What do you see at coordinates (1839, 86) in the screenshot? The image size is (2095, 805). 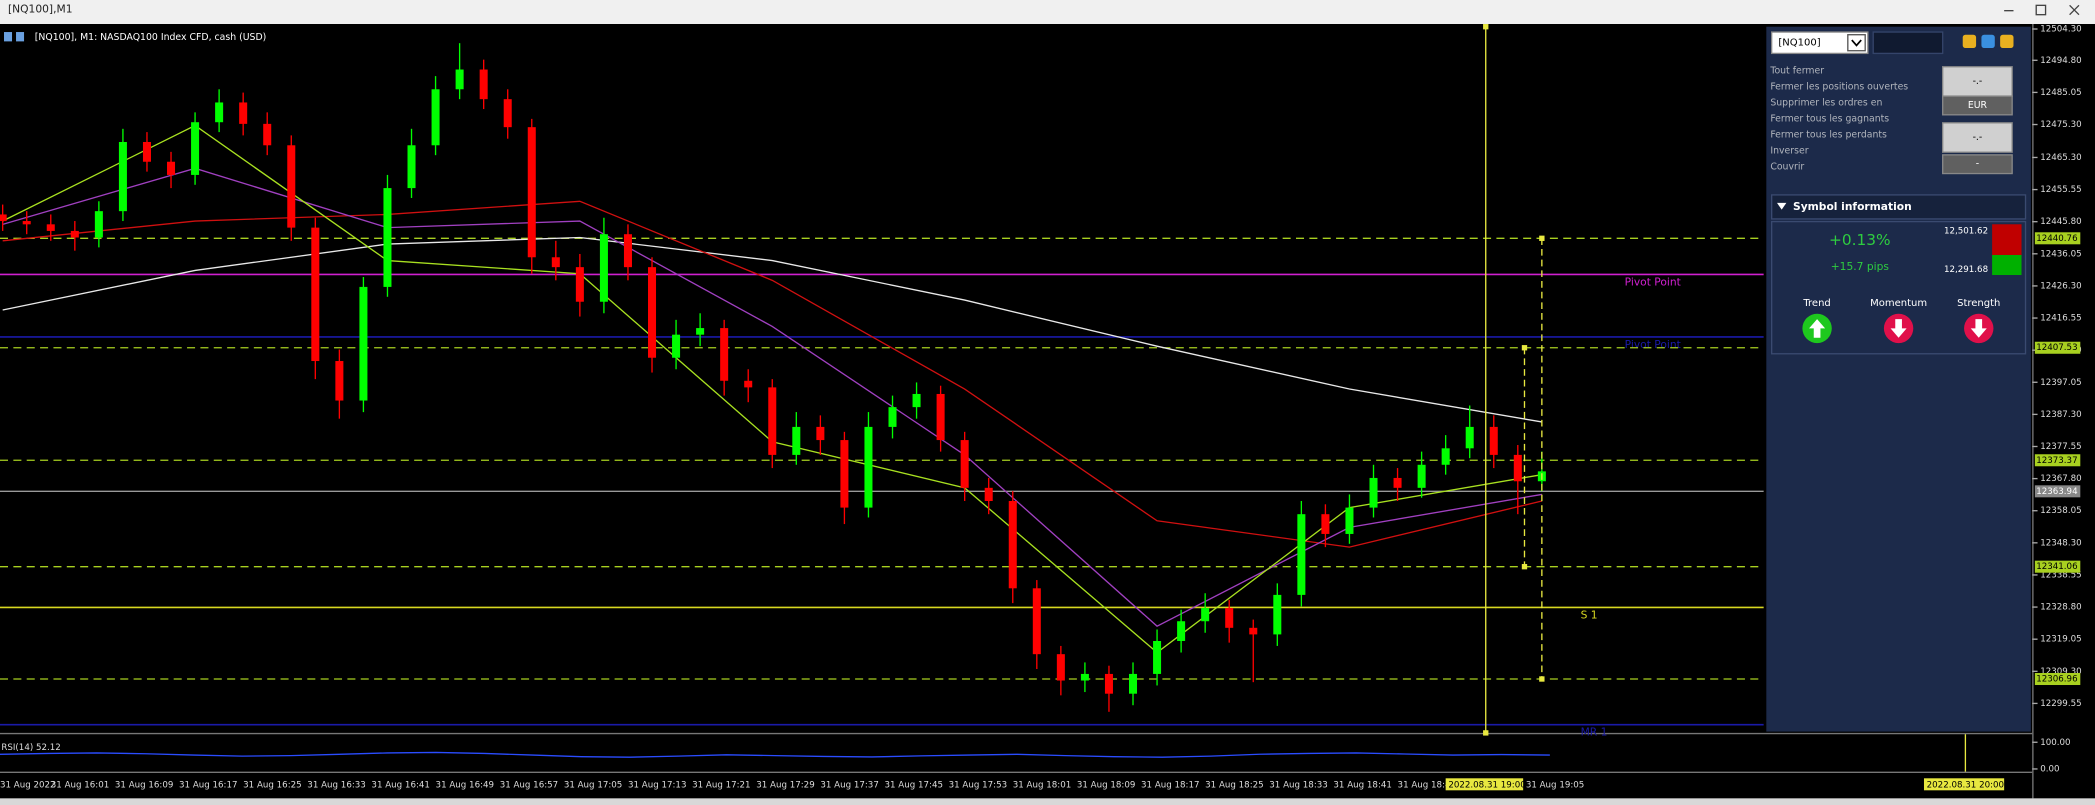 I see `menu-item: Fermer les positions ouvertes` at bounding box center [1839, 86].